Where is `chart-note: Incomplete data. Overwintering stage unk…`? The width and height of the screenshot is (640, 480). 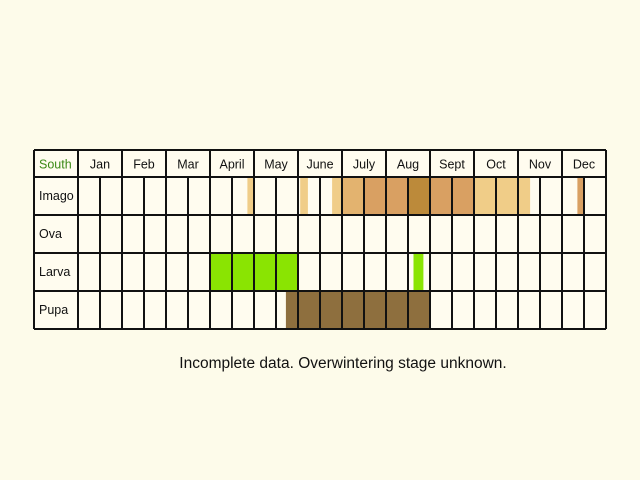 chart-note: Incomplete data. Overwintering stage unk… is located at coordinates (343, 363).